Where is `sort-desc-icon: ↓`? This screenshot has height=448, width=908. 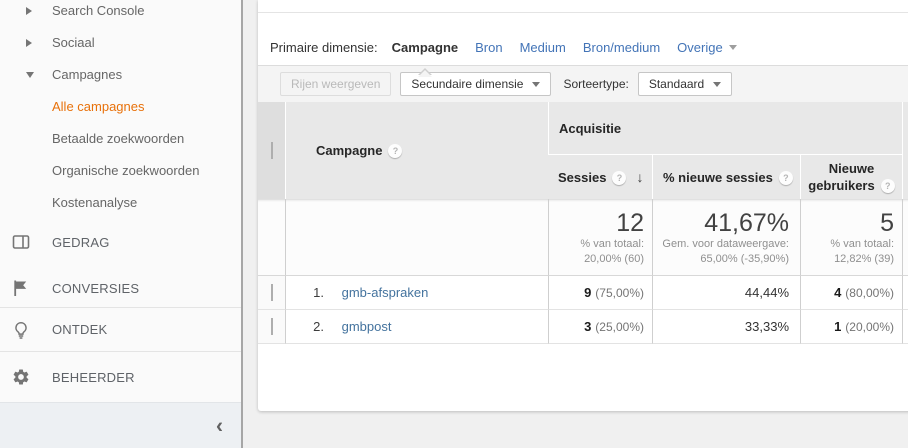
sort-desc-icon: ↓ is located at coordinates (640, 177).